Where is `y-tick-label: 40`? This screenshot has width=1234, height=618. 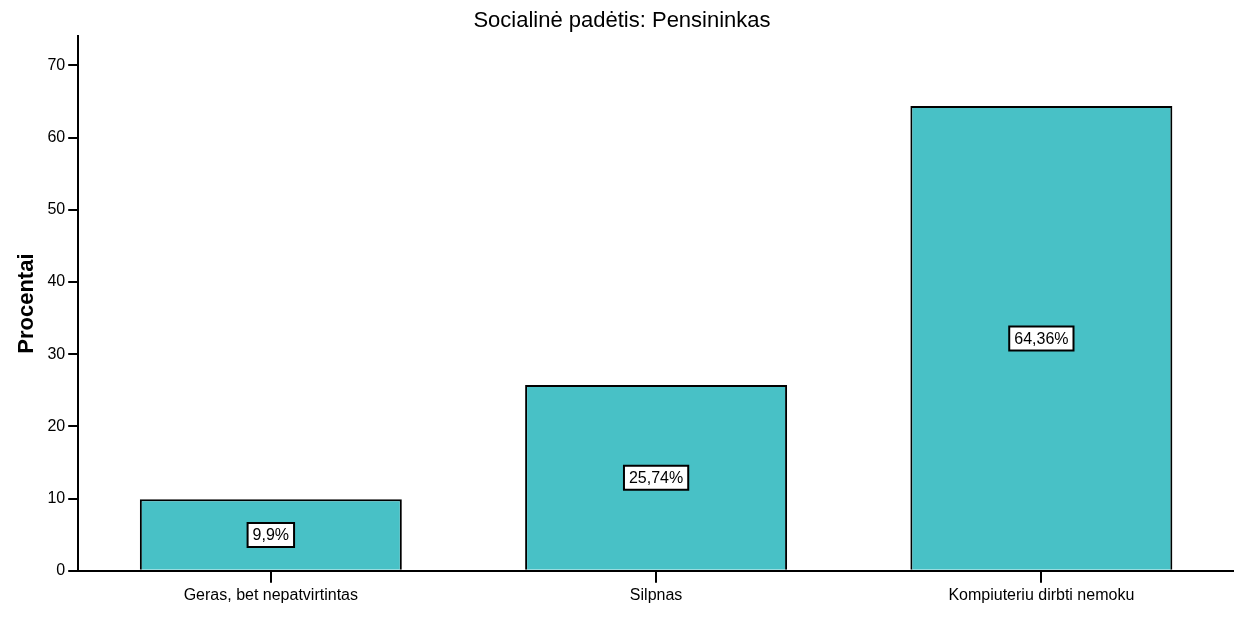
y-tick-label: 40 is located at coordinates (56, 281).